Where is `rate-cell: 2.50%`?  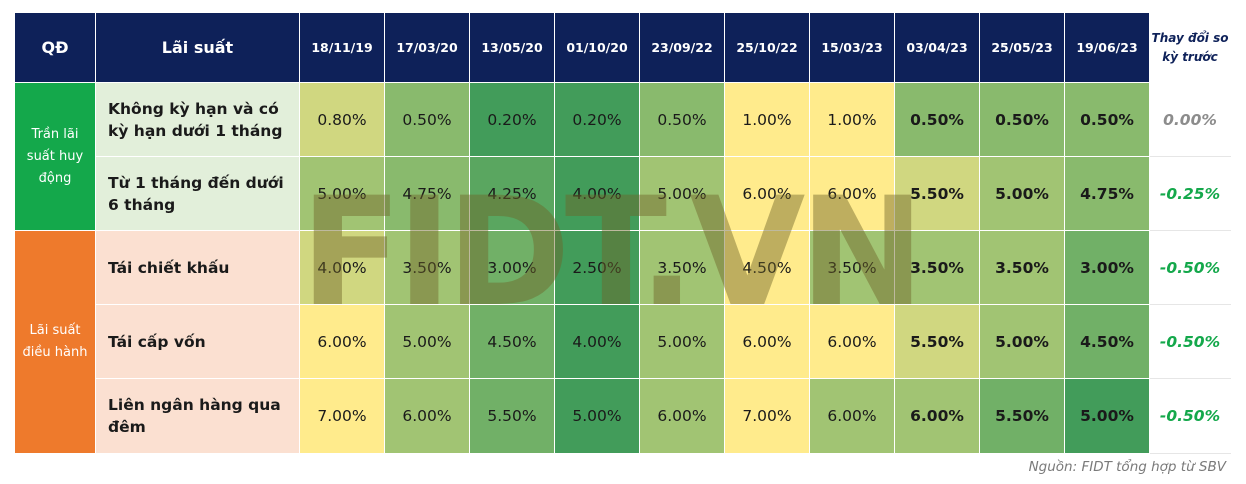
rate-cell: 2.50% is located at coordinates (597, 267).